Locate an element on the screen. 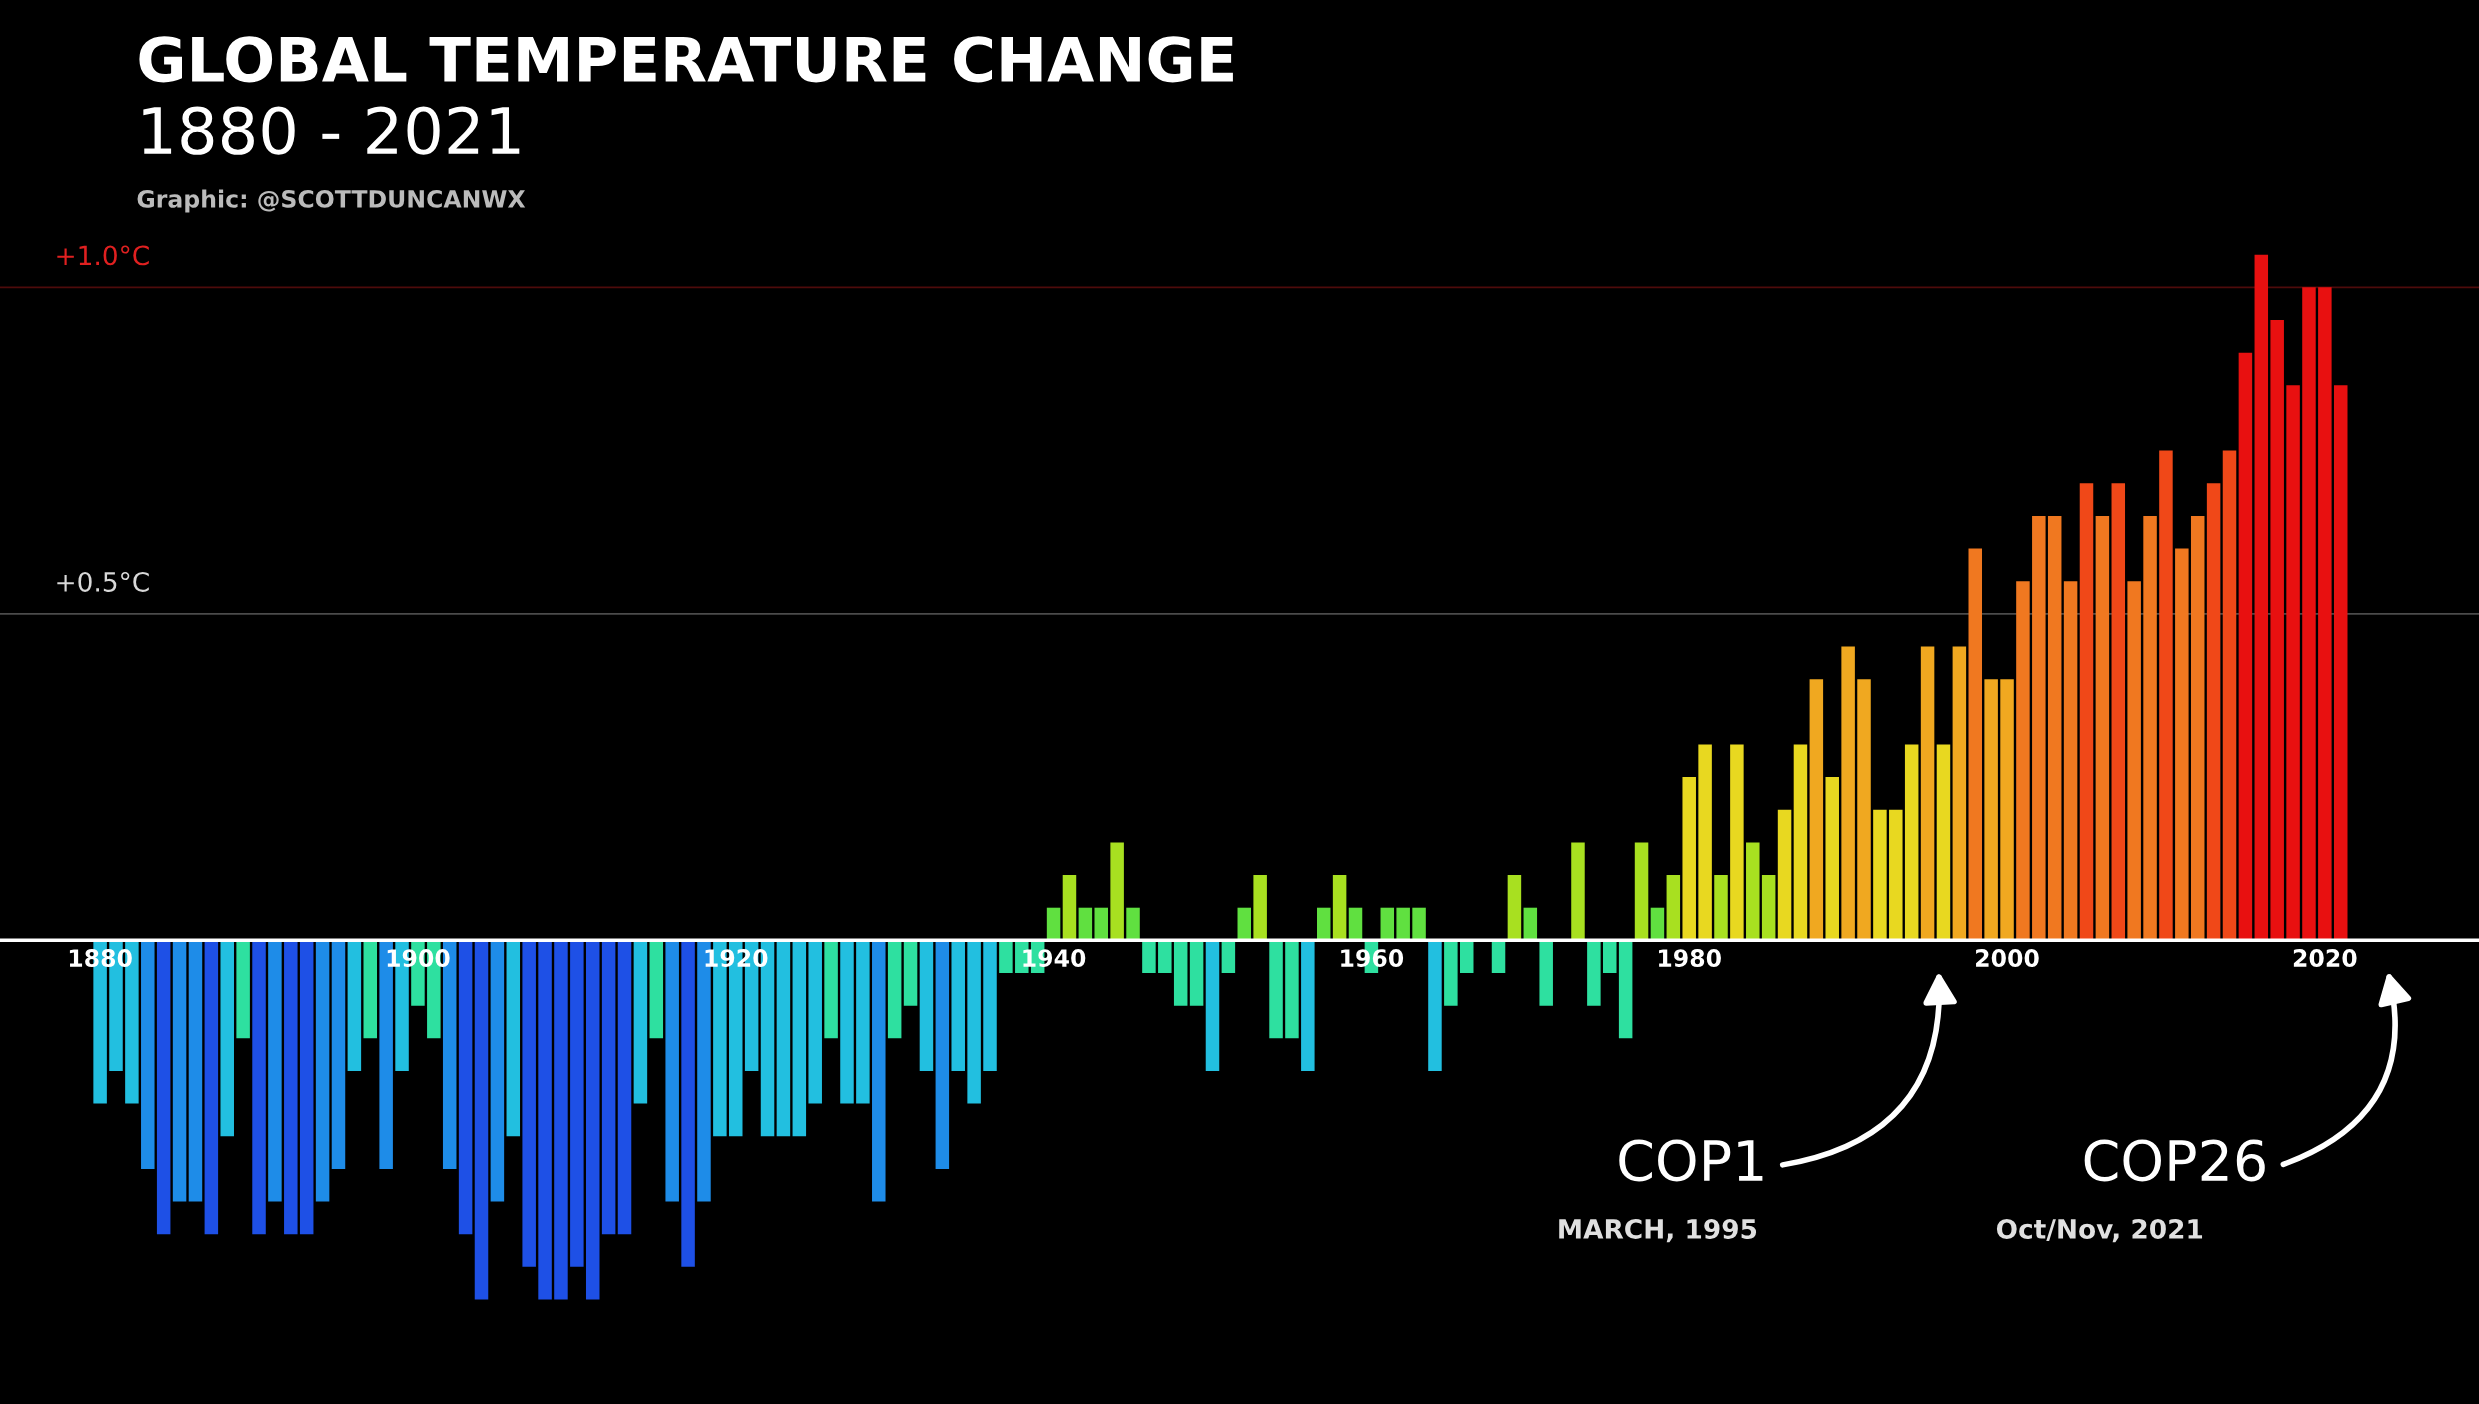 The image size is (2479, 1404). x-tick-label: 2000 is located at coordinates (2007, 958).